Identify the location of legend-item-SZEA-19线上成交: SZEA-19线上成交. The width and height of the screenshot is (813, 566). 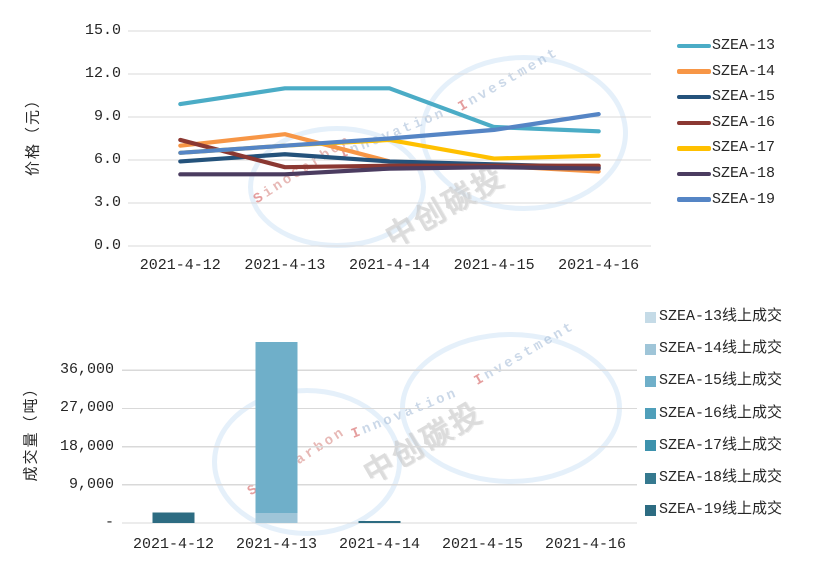
(713, 510).